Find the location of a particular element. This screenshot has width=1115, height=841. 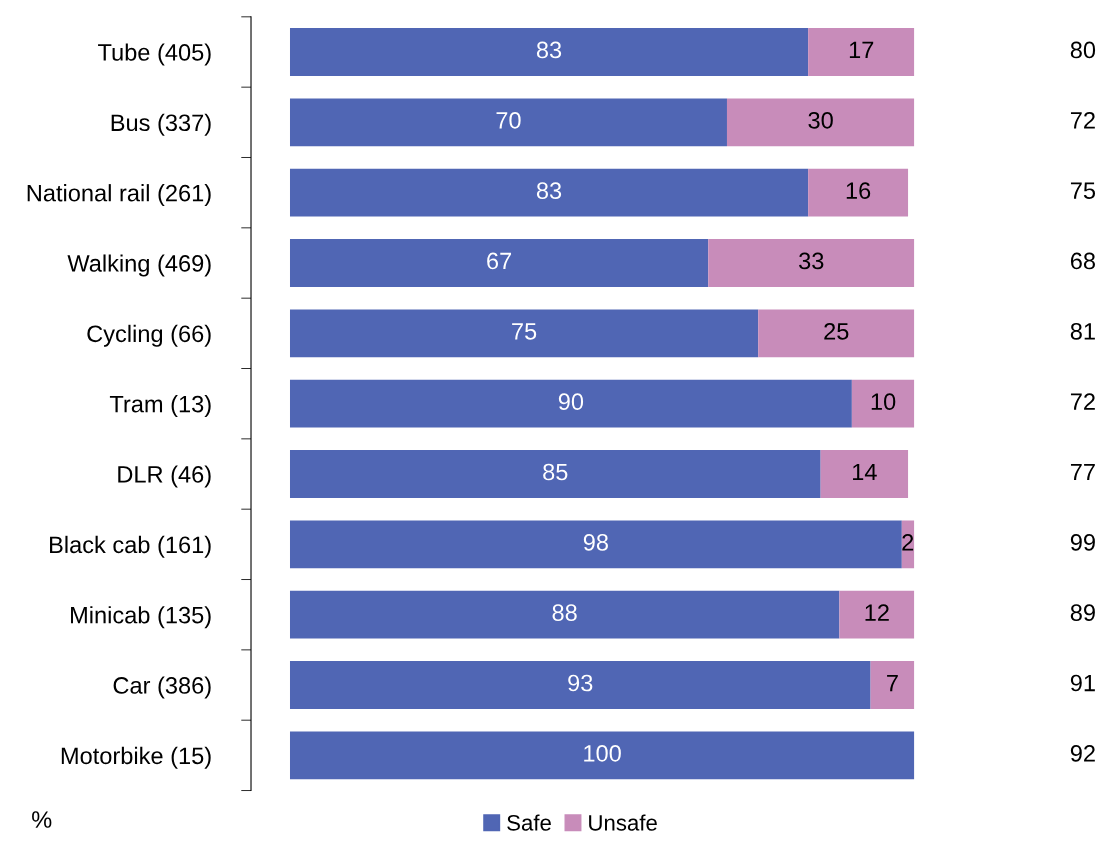

text: 99 is located at coordinates (1082, 542).